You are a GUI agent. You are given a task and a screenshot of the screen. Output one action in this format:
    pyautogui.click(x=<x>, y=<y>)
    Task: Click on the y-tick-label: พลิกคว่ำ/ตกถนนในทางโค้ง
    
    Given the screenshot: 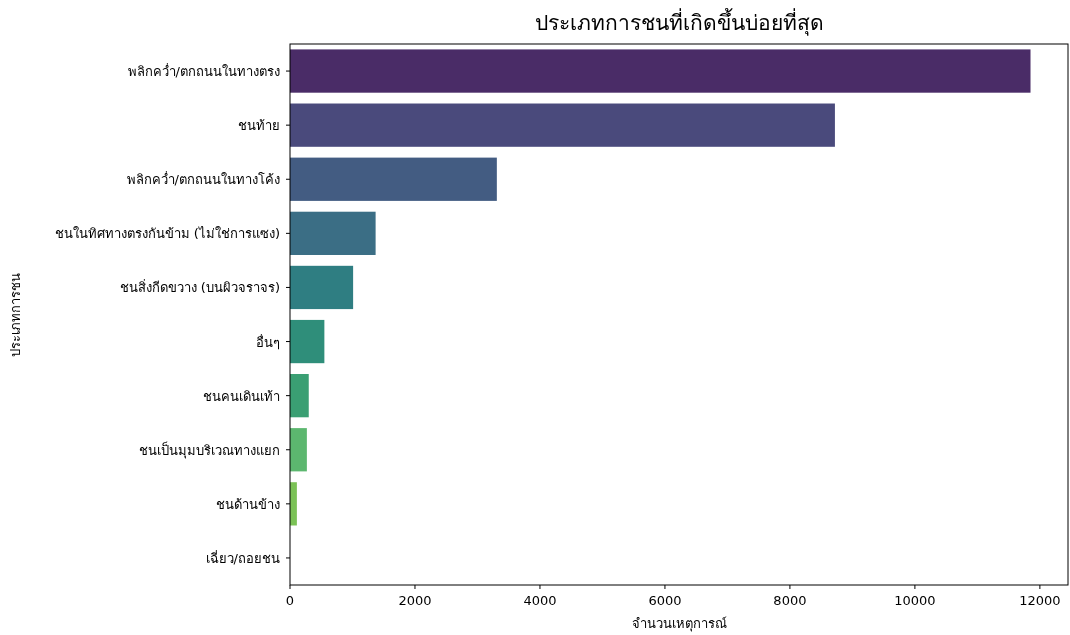 What is the action you would take?
    pyautogui.click(x=203, y=179)
    